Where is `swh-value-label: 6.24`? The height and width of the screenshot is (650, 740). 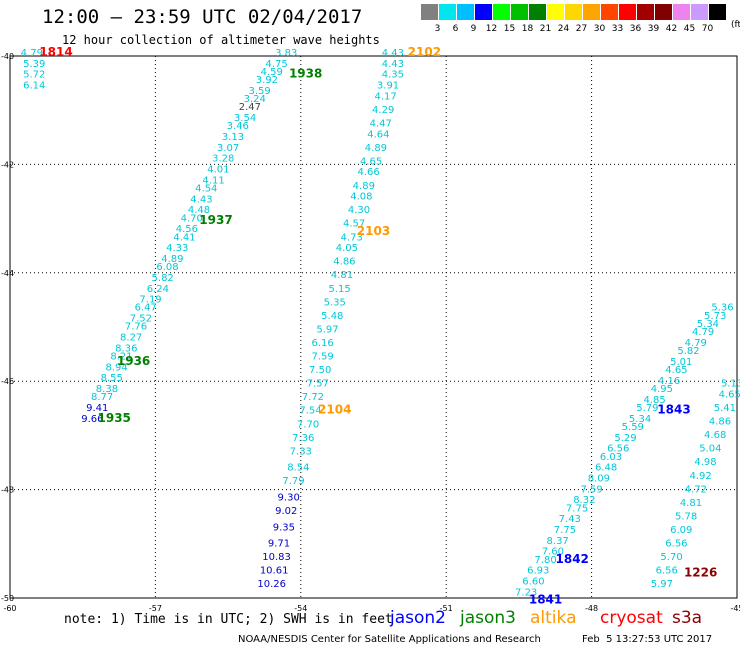 swh-value-label: 6.24 is located at coordinates (158, 289).